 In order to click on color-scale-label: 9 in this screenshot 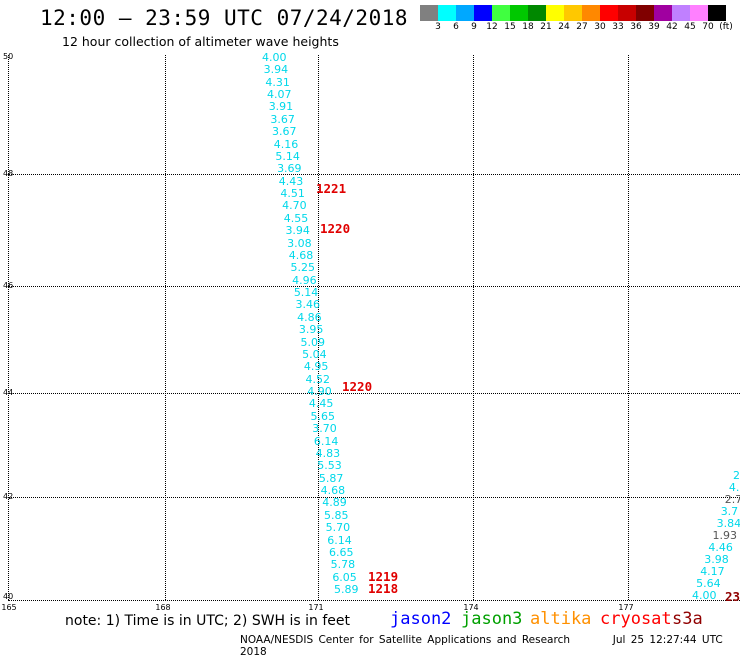, I will do `click(474, 27)`.